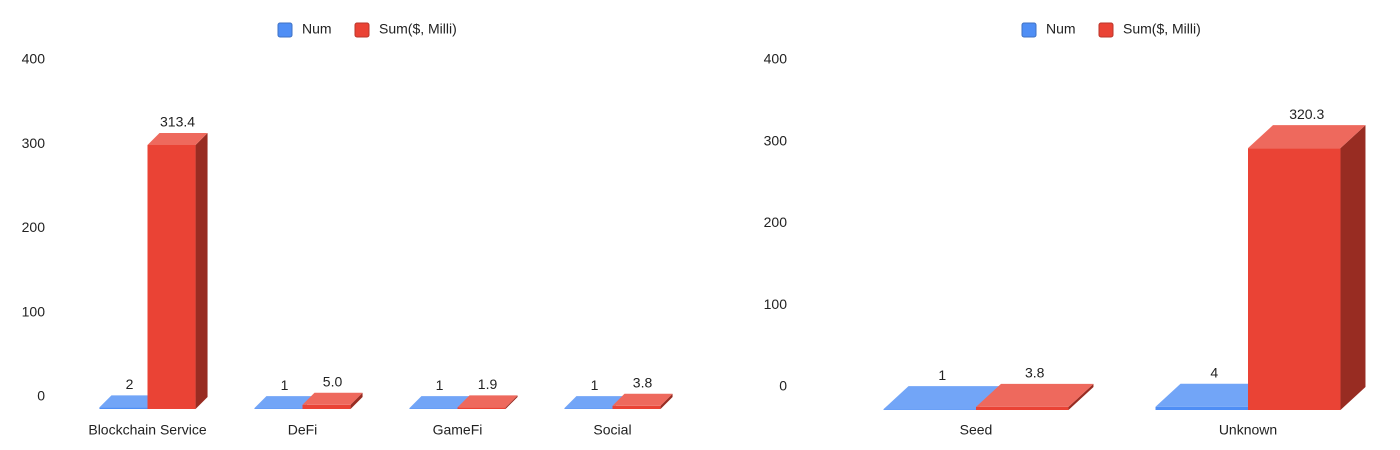 The image size is (1400, 450). I want to click on data-label: 320.3, so click(1306, 114).